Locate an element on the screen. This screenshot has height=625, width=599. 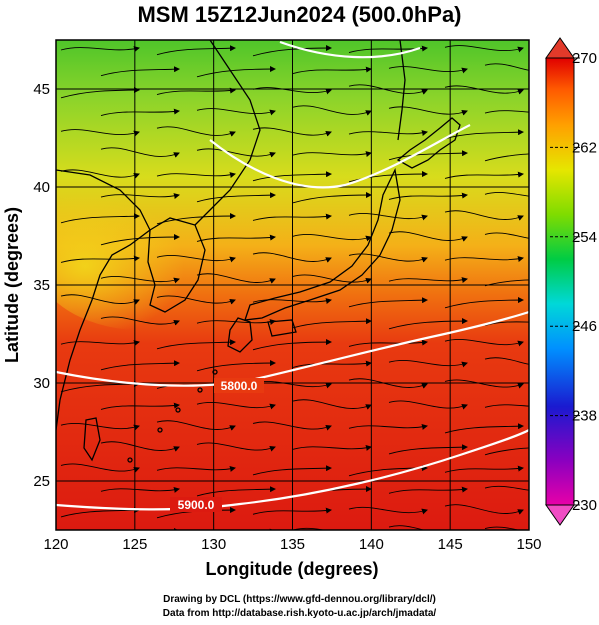
colorbar-tick-label: 238 is located at coordinates (584, 416).